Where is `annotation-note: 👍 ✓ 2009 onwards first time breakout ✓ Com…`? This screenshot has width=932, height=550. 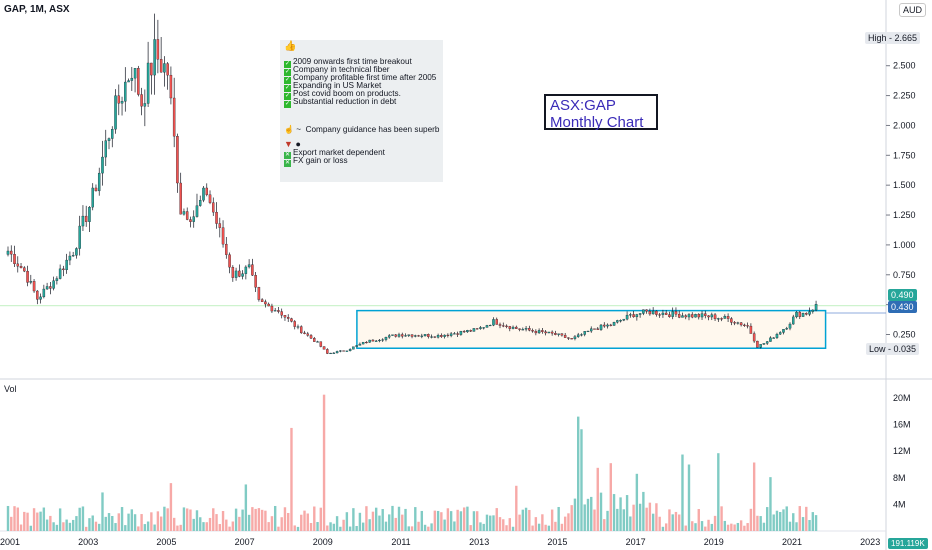 annotation-note: 👍 ✓ 2009 onwards first time breakout ✓ Com… is located at coordinates (361, 111).